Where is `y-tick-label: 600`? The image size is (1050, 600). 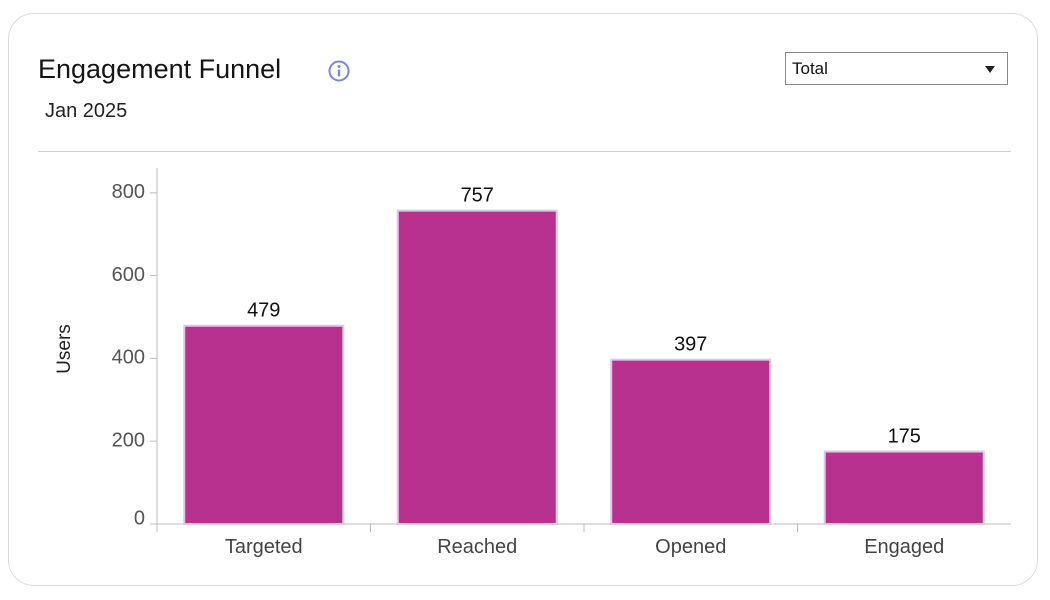
y-tick-label: 600 is located at coordinates (128, 275).